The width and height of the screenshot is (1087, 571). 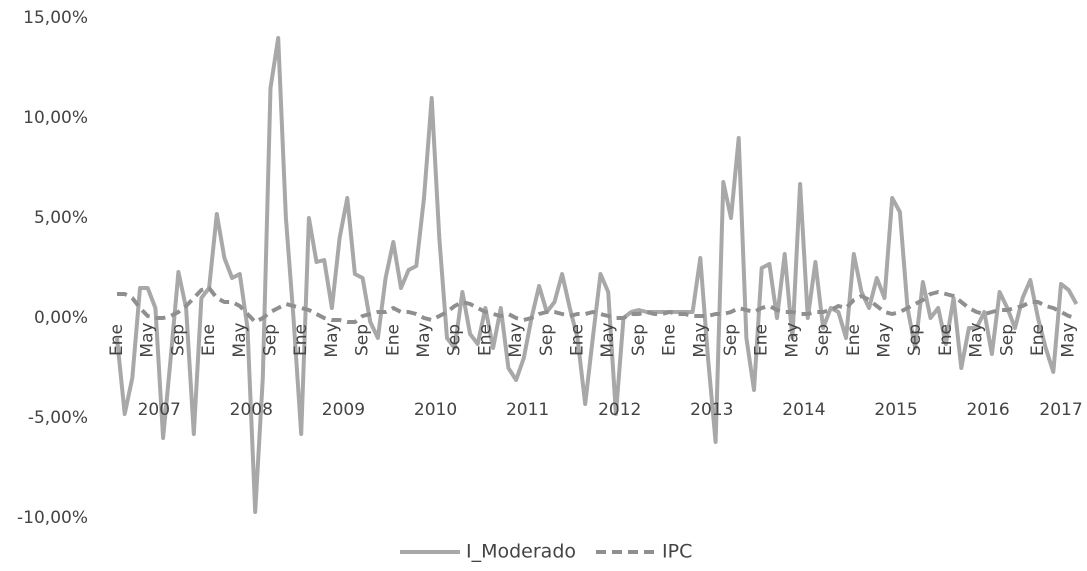 What do you see at coordinates (527, 410) in the screenshot?
I see `year-label: 2011` at bounding box center [527, 410].